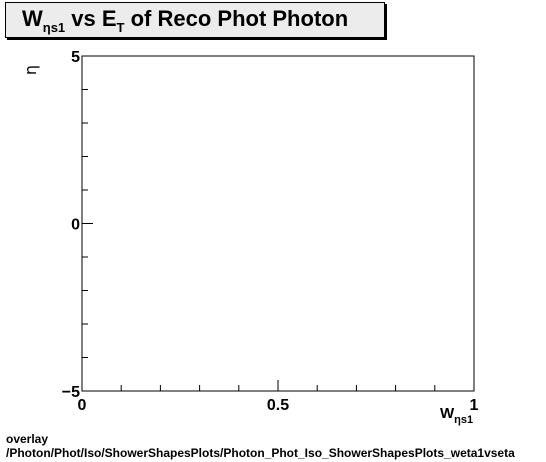 The image size is (546, 462). What do you see at coordinates (30, 70) in the screenshot?
I see `y-axis-label: η` at bounding box center [30, 70].